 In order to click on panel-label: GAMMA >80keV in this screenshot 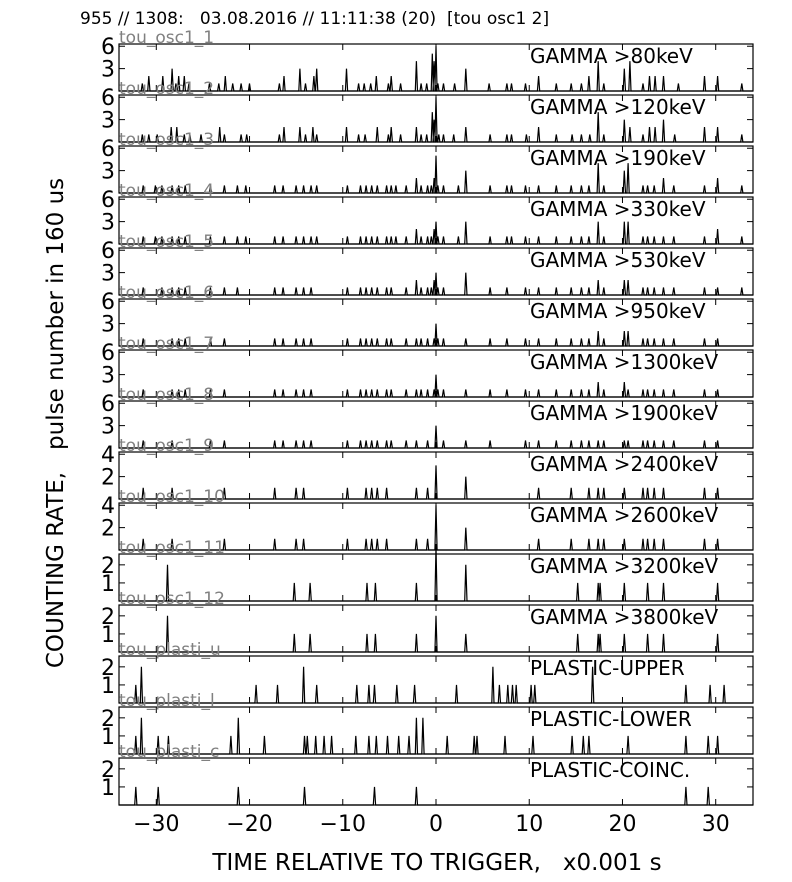, I will do `click(611, 56)`.